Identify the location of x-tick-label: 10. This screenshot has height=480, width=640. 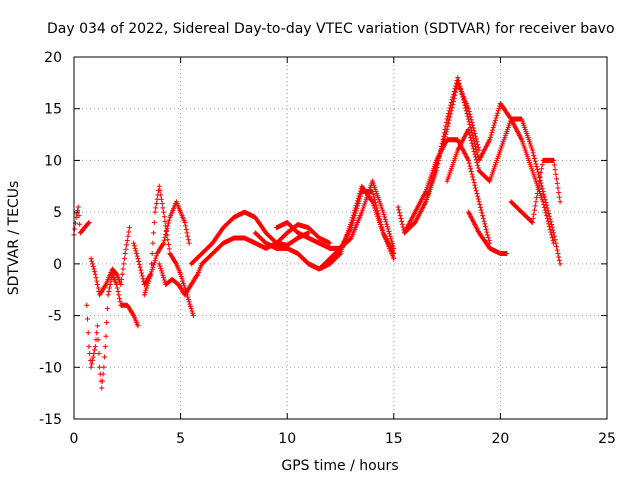
(287, 439).